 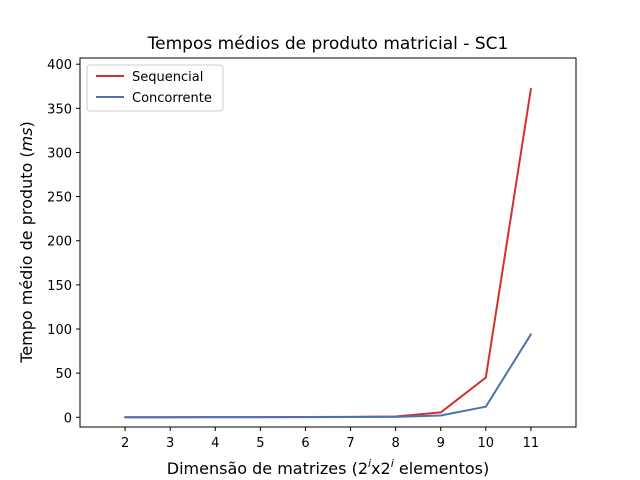 What do you see at coordinates (215, 443) in the screenshot?
I see `x-tick-label: 4` at bounding box center [215, 443].